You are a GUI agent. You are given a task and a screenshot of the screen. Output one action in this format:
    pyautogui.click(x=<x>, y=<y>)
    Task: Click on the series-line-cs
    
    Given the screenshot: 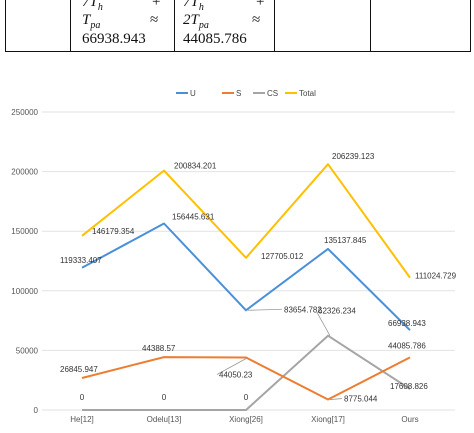 What is the action you would take?
    pyautogui.click(x=246, y=372)
    